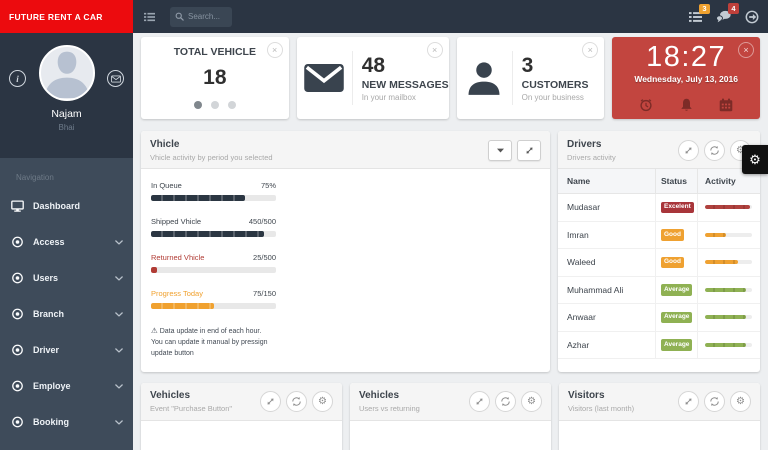  What do you see at coordinates (389, 408) in the screenshot?
I see `panel-subtitle: Users vs returning` at bounding box center [389, 408].